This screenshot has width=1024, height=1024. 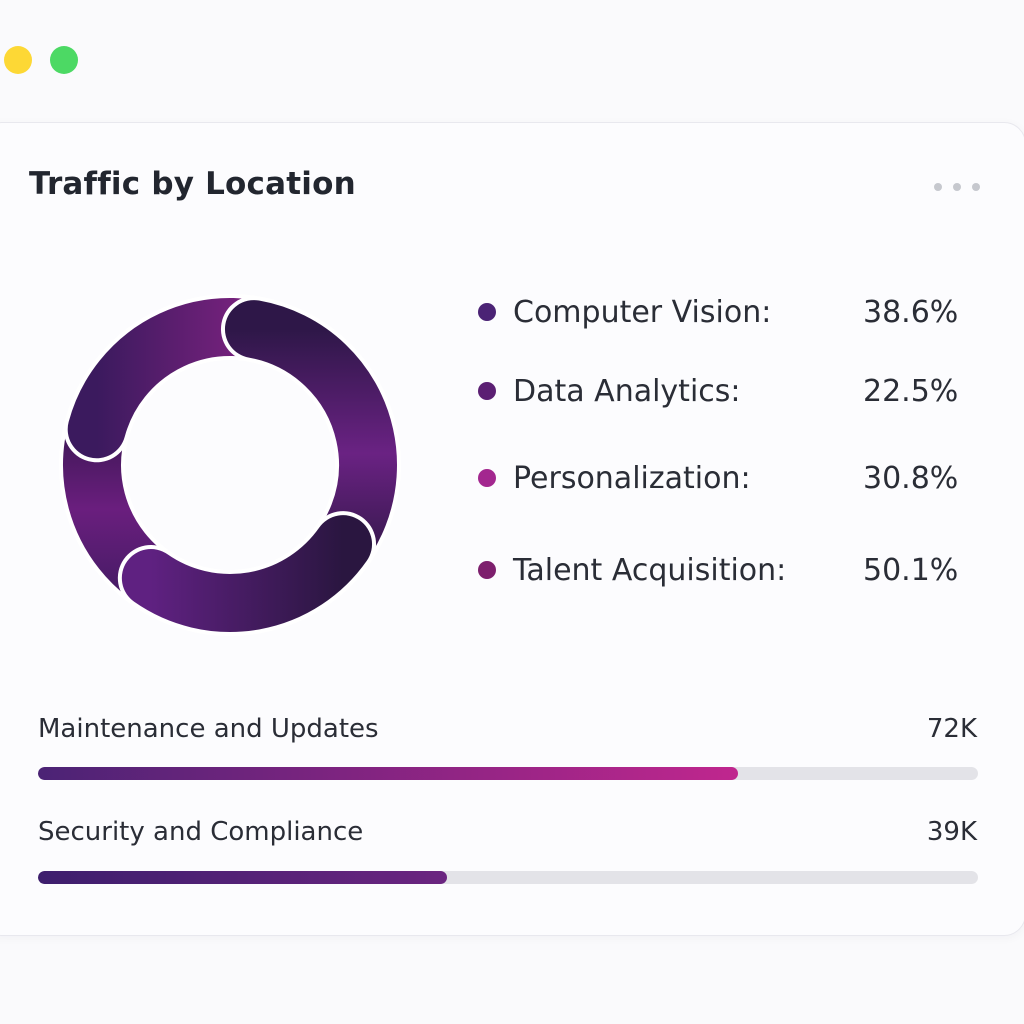 What do you see at coordinates (911, 570) in the screenshot?
I see `legend-value: 50.1%` at bounding box center [911, 570].